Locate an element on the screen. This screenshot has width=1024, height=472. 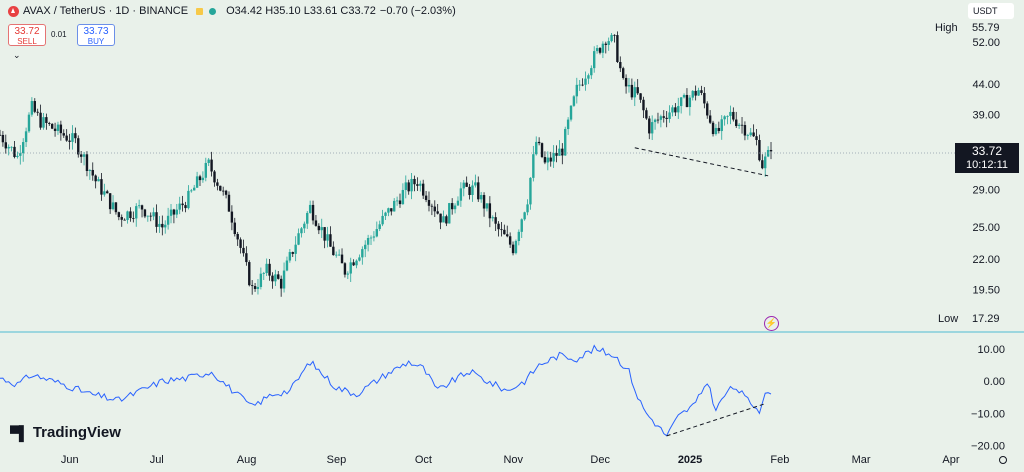
lightning-icon: ⚡ is located at coordinates (771, 323).